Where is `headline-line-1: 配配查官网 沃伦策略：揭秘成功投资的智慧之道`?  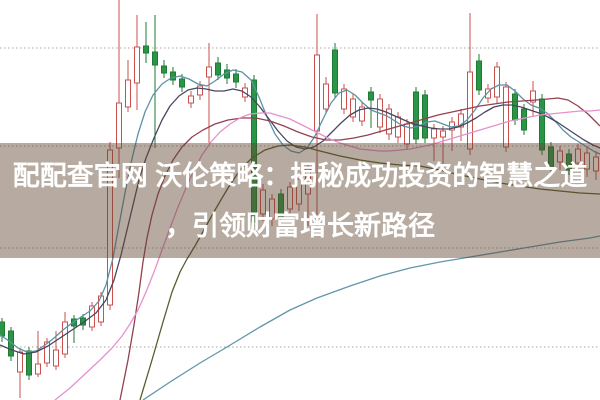 headline-line-1: 配配查官网 沃伦策略：揭秘成功投资的智慧之道 is located at coordinates (300, 175).